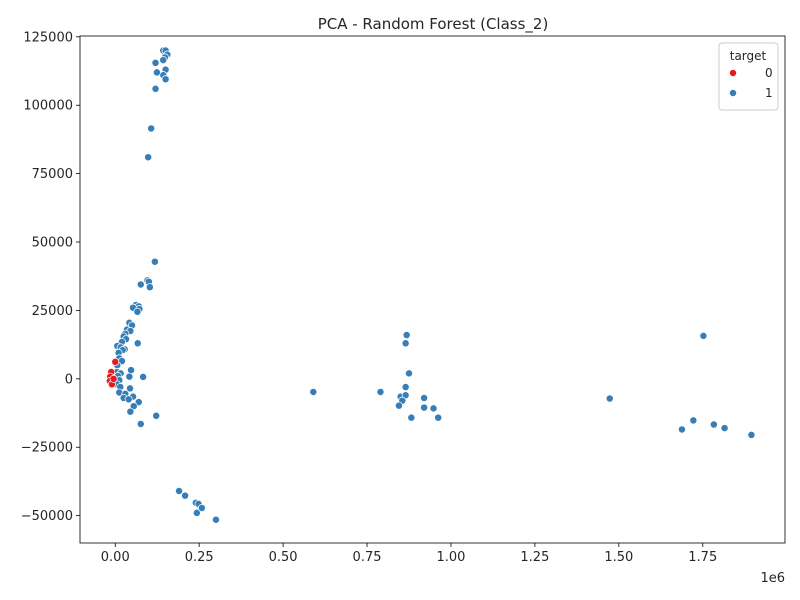  What do you see at coordinates (748, 76) in the screenshot?
I see `legend: target 0 1` at bounding box center [748, 76].